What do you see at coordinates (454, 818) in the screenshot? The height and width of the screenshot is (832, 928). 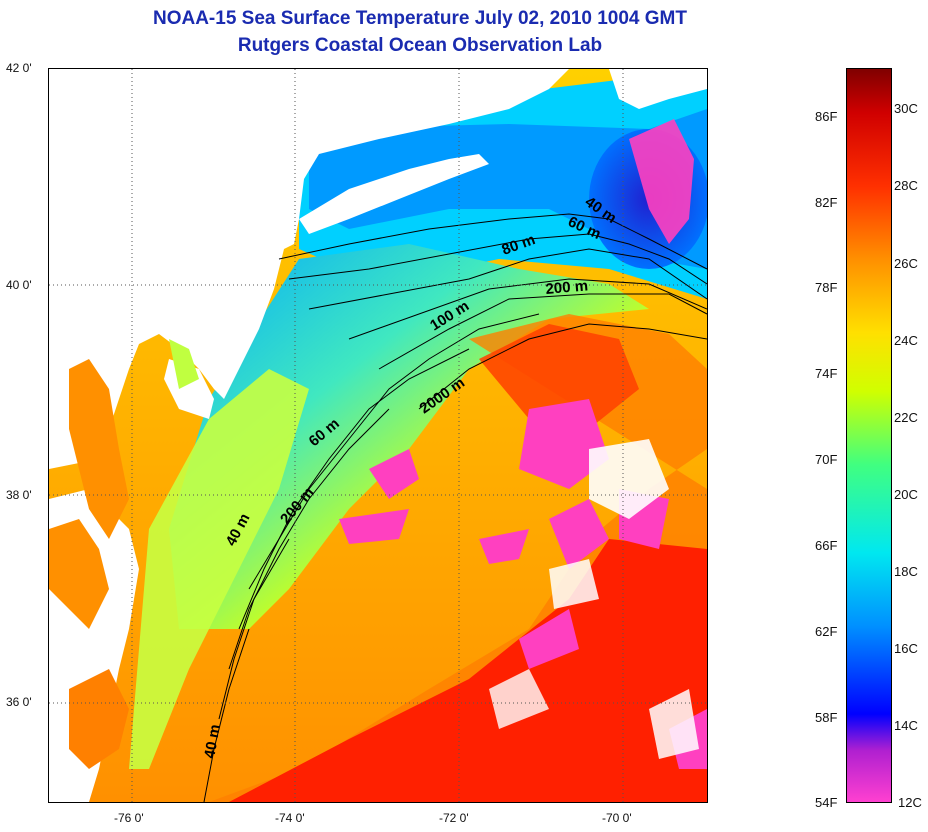 I see `lon-label-72: -72 0'` at bounding box center [454, 818].